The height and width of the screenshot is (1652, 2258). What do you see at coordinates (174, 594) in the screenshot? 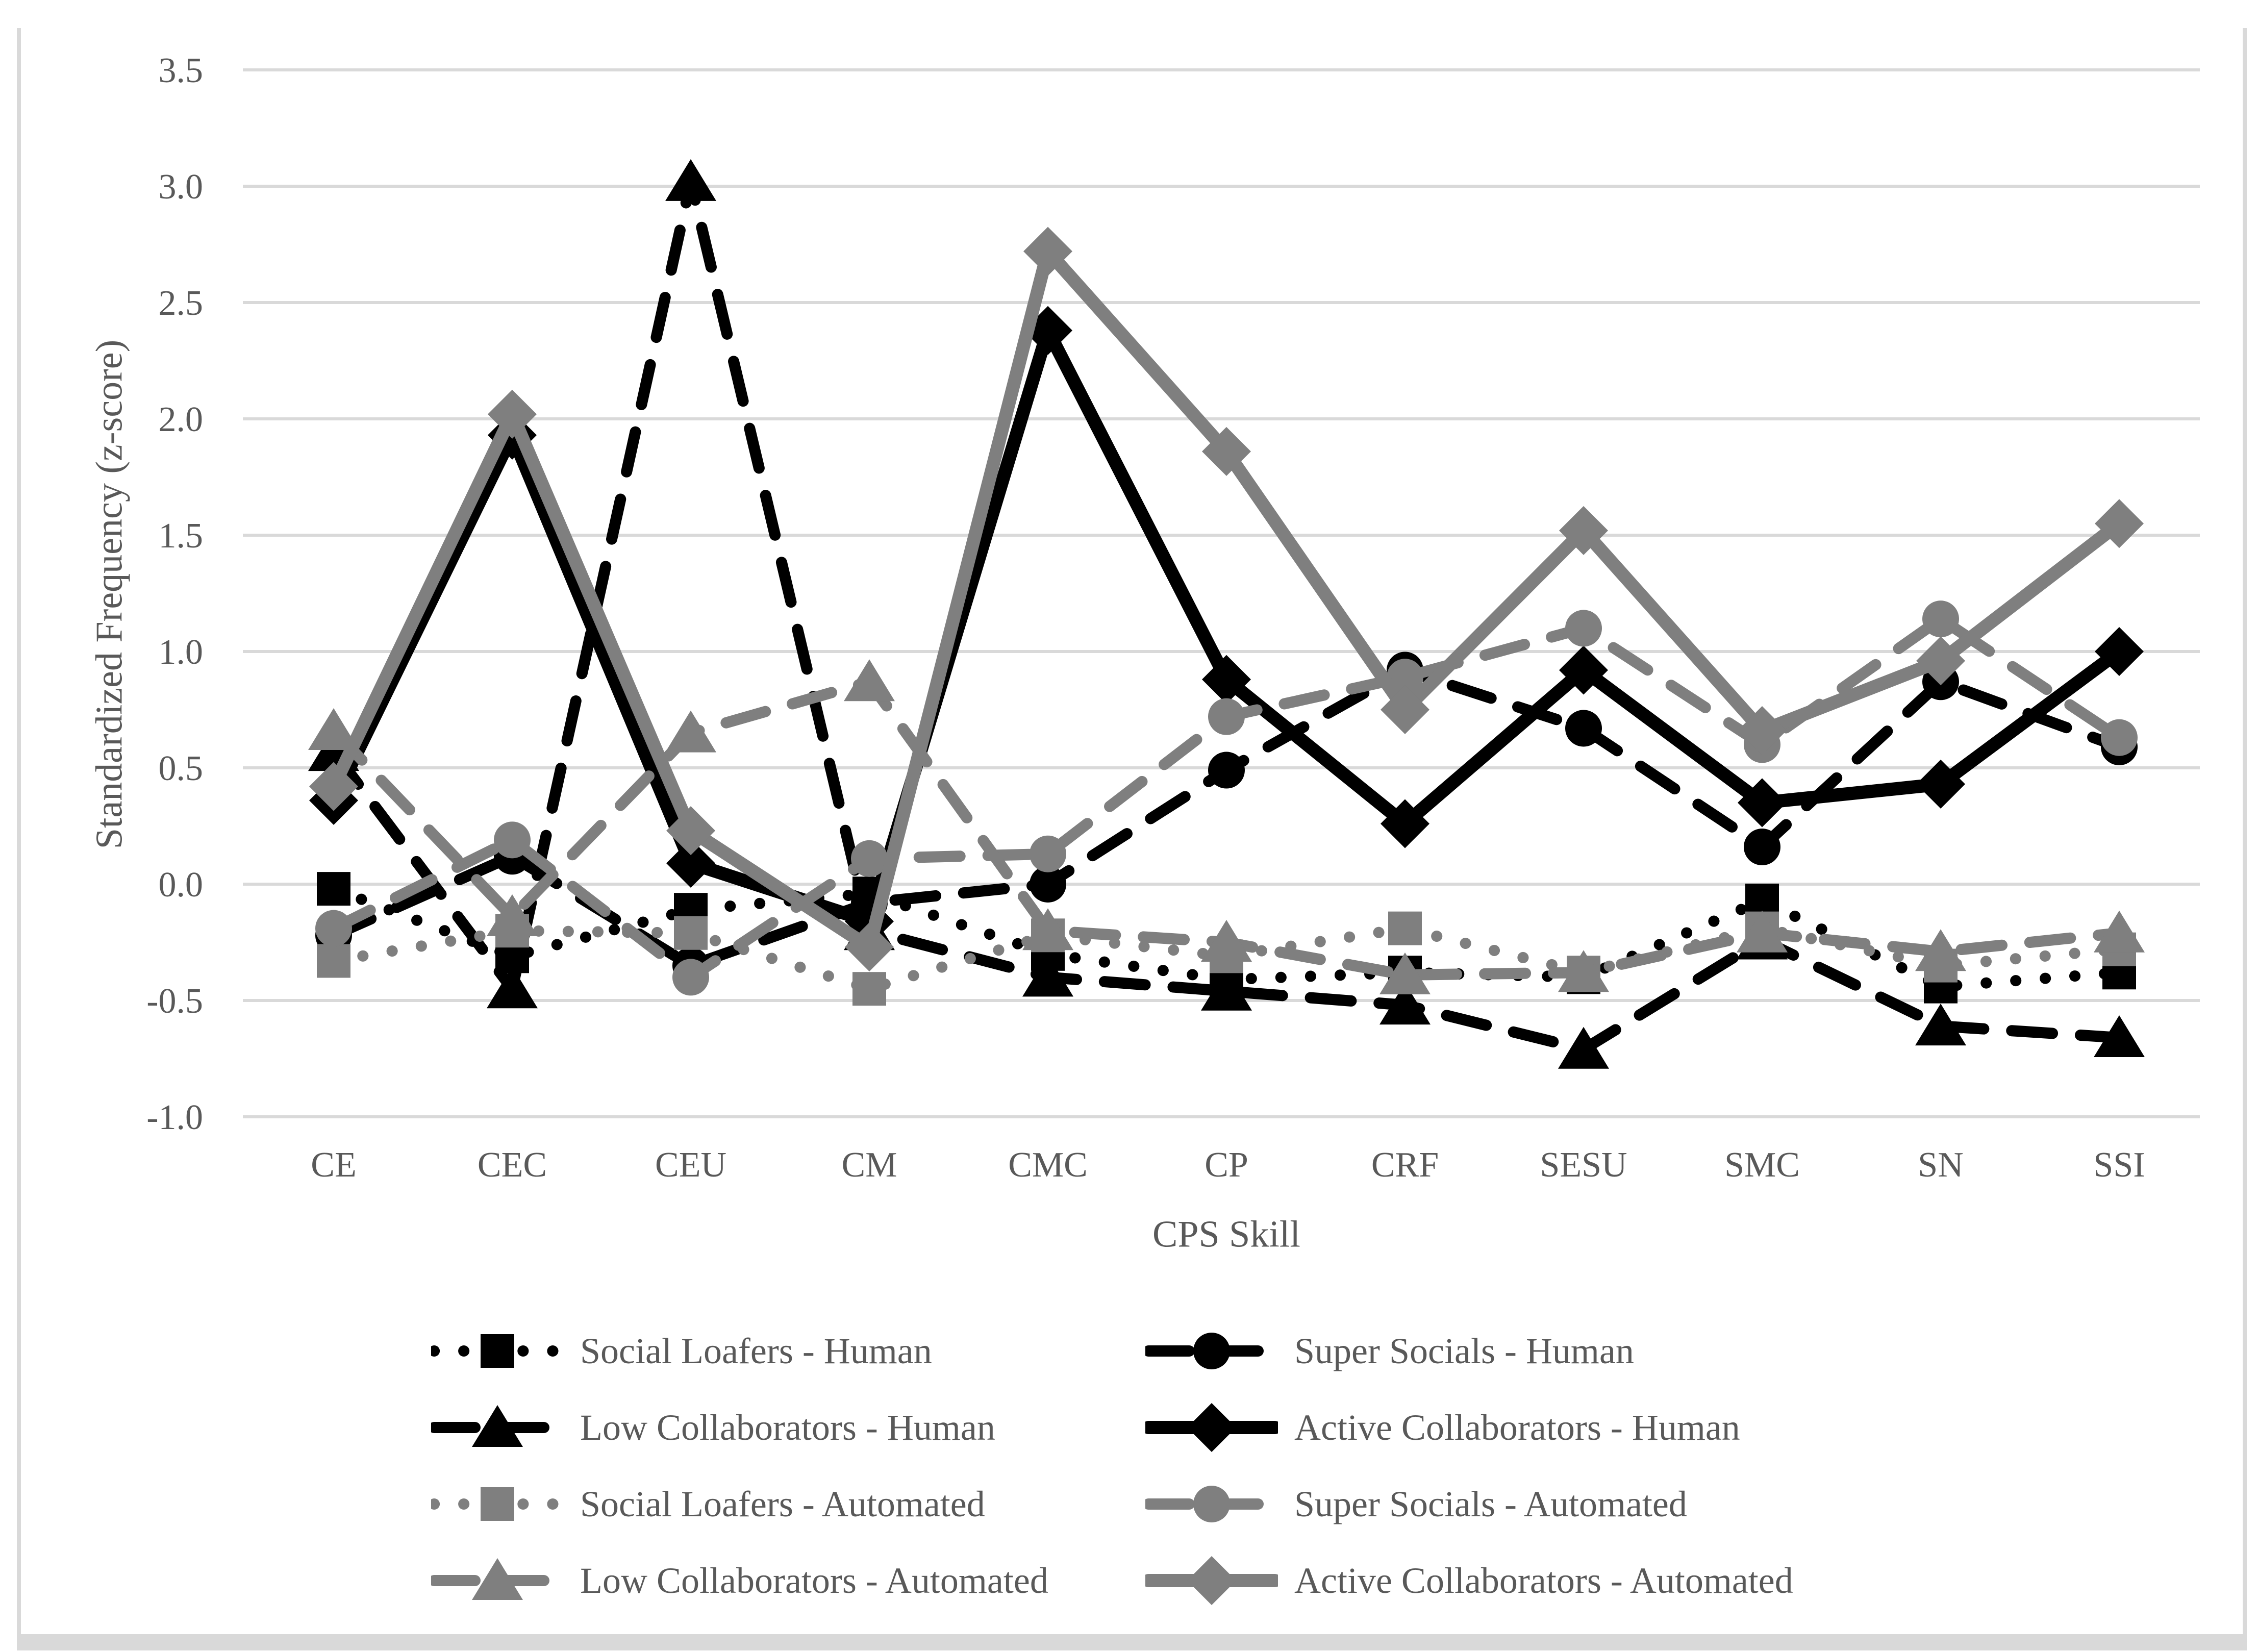
I see `y-axis-tick-labels: -1.0 -0.5 0.0 0.5 1.0 1.5 2.0 2.5 3.0 3.5` at bounding box center [174, 594].